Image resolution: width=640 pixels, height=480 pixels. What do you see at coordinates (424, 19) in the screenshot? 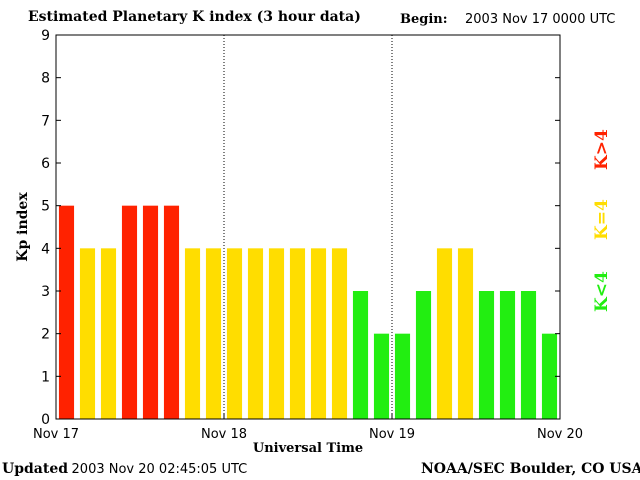
I see `begin-label: Begin:` at bounding box center [424, 19].